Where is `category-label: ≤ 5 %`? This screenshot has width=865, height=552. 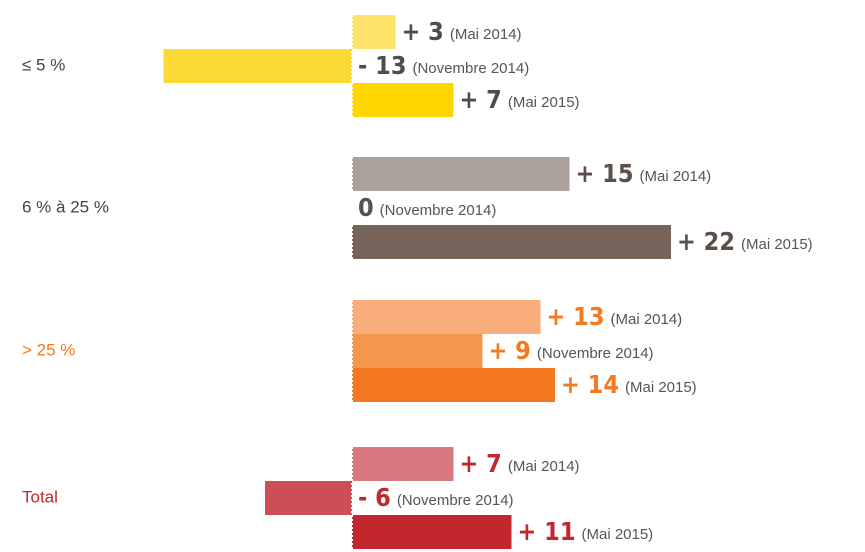
category-label: ≤ 5 % is located at coordinates (43, 64).